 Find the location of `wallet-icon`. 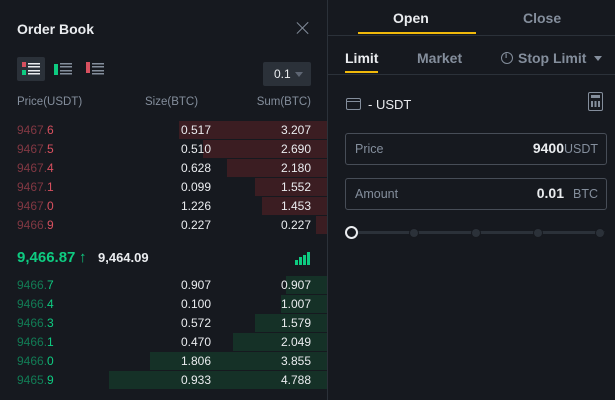

wallet-icon is located at coordinates (353, 104).